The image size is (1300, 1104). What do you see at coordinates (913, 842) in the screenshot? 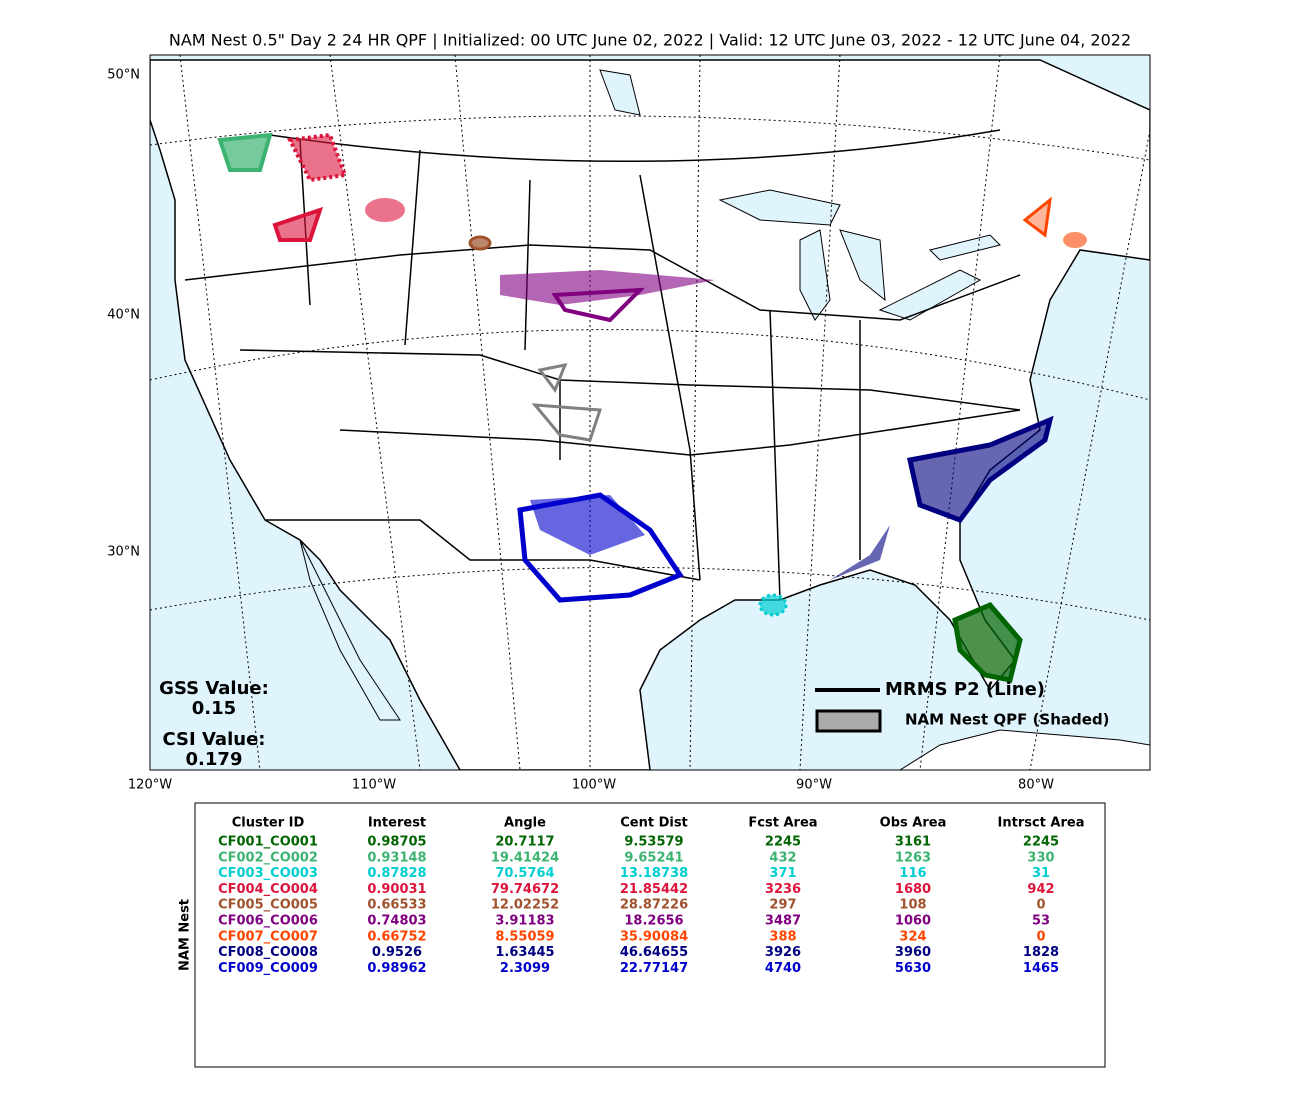
I see `table-cell: 3161` at bounding box center [913, 842].